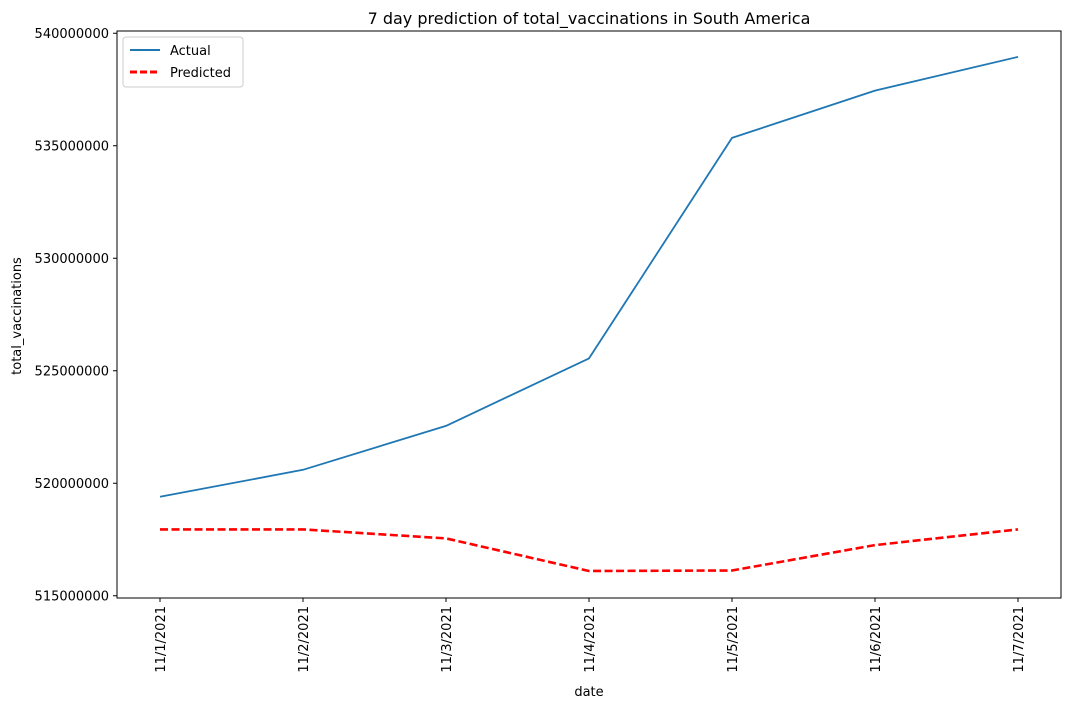 This screenshot has height=709, width=1070. I want to click on y-tick-label: 515000000, so click(72, 596).